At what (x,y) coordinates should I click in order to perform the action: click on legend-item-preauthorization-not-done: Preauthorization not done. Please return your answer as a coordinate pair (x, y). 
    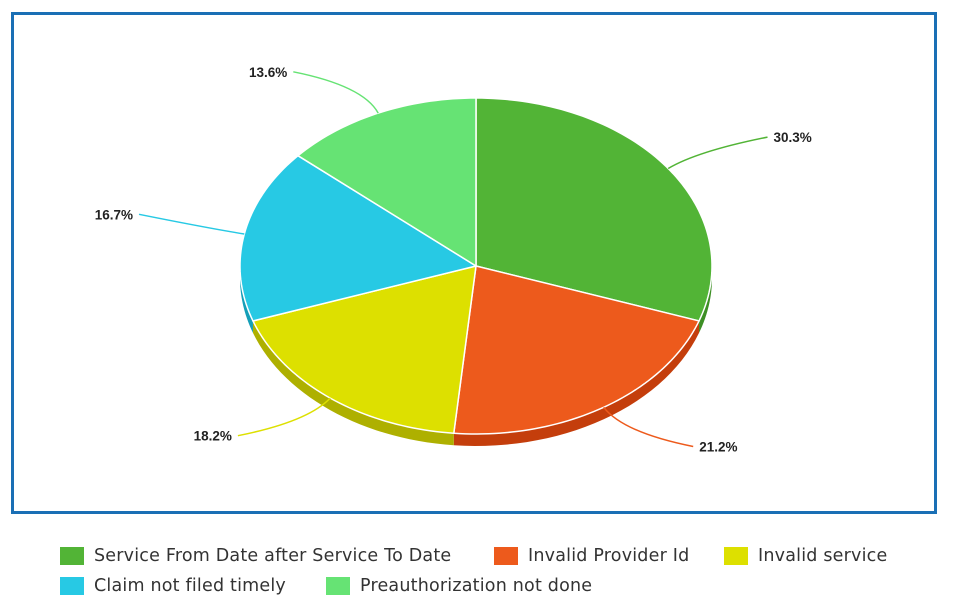
    Looking at the image, I should click on (459, 586).